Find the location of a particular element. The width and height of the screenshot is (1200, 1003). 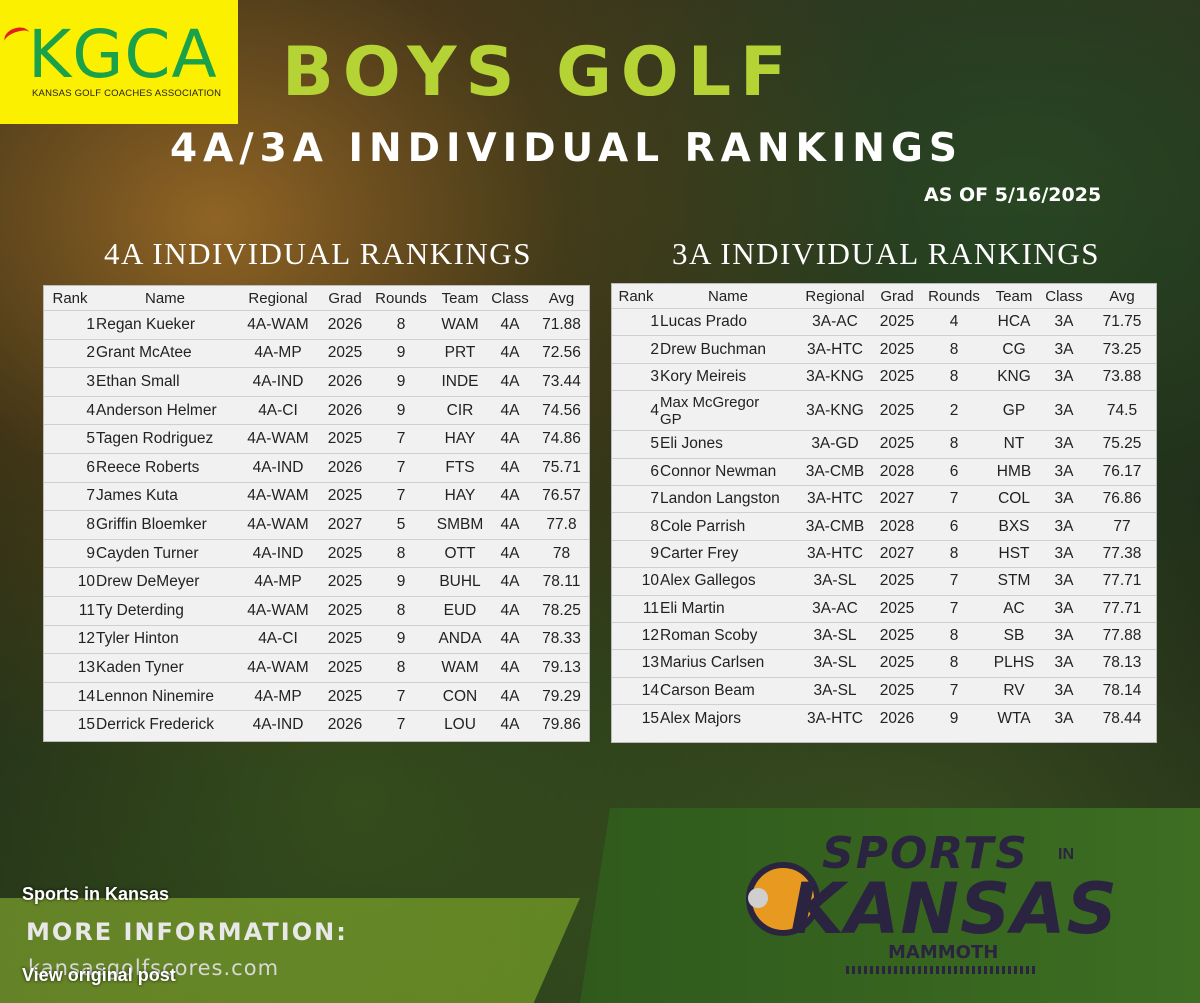

team-cell: WTA is located at coordinates (1014, 718).